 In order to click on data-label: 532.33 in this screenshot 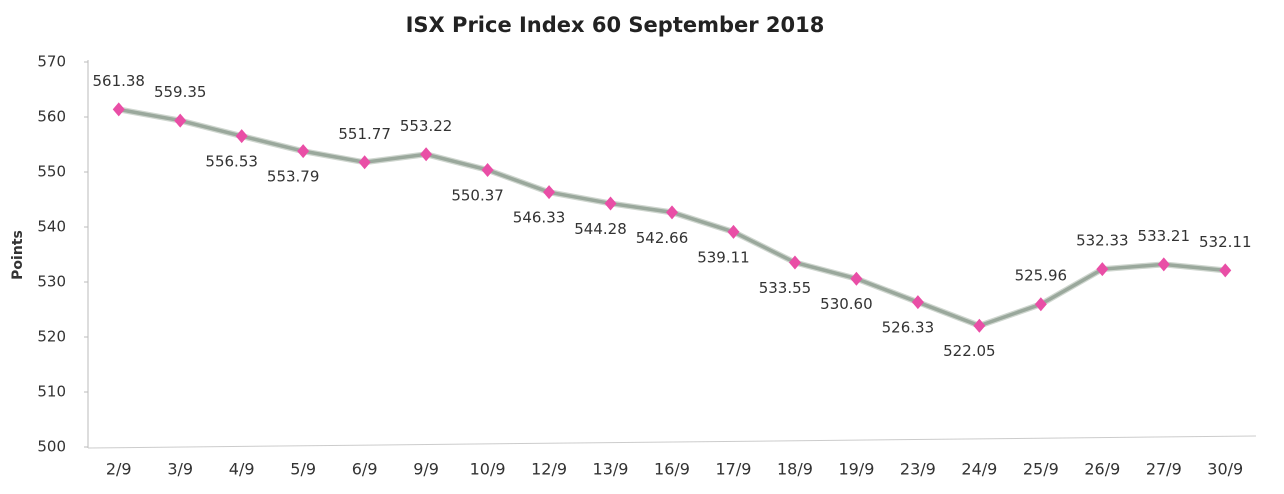, I will do `click(1102, 241)`.